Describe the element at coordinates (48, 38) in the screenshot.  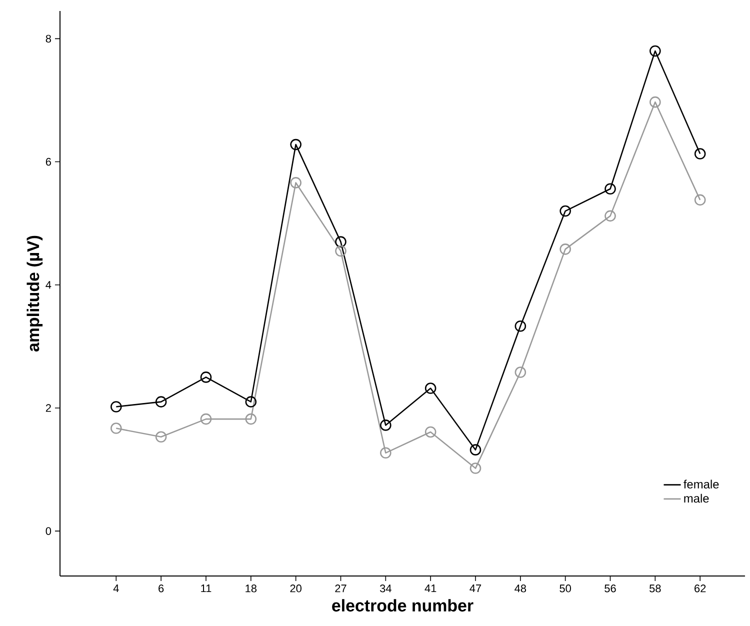
I see `y-tick-label: 8` at that location.